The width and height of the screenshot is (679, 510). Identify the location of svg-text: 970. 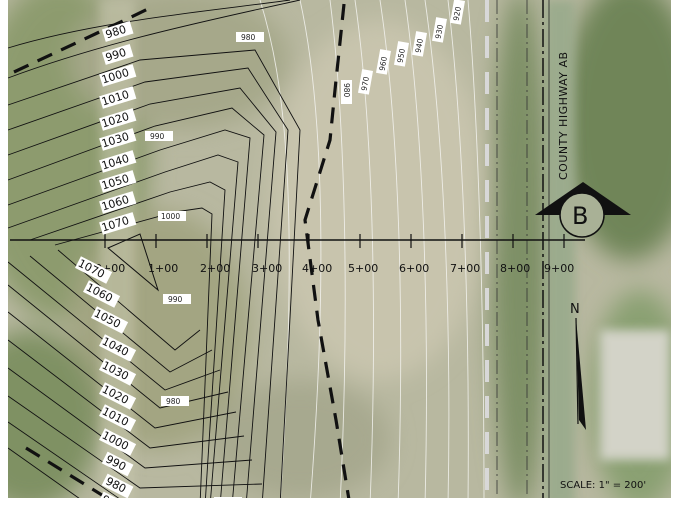
(365, 84).